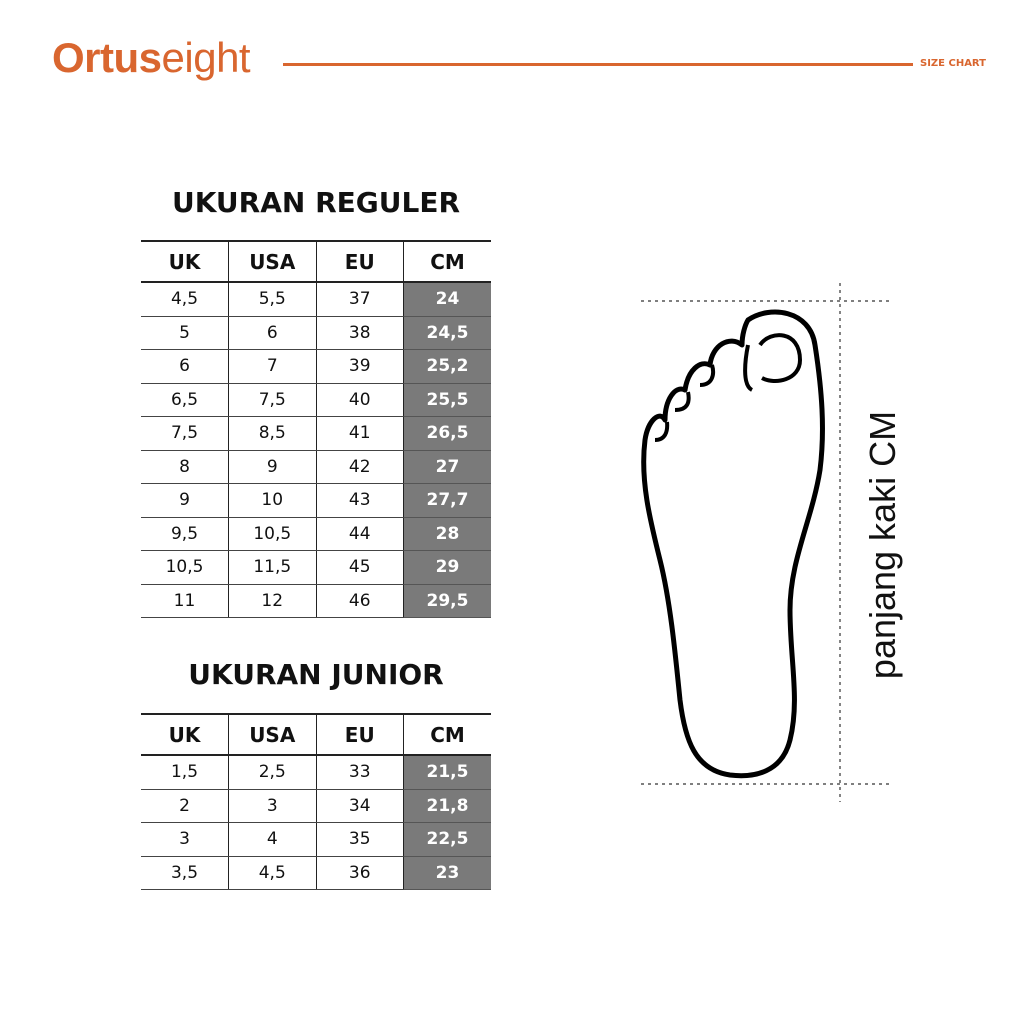 This screenshot has width=1024, height=1024. What do you see at coordinates (151, 57) in the screenshot?
I see `ortuseight-logo: Ortuseight` at bounding box center [151, 57].